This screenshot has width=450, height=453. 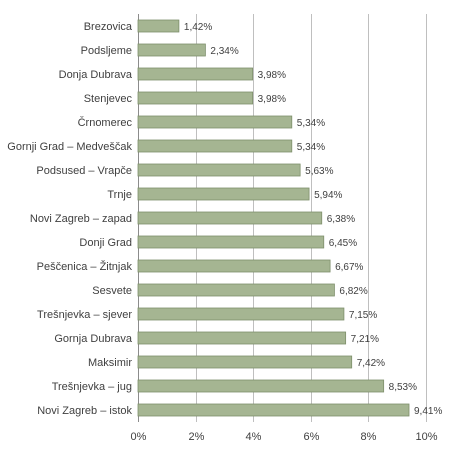 What do you see at coordinates (198, 27) in the screenshot?
I see `value-label: 1,42%` at bounding box center [198, 27].